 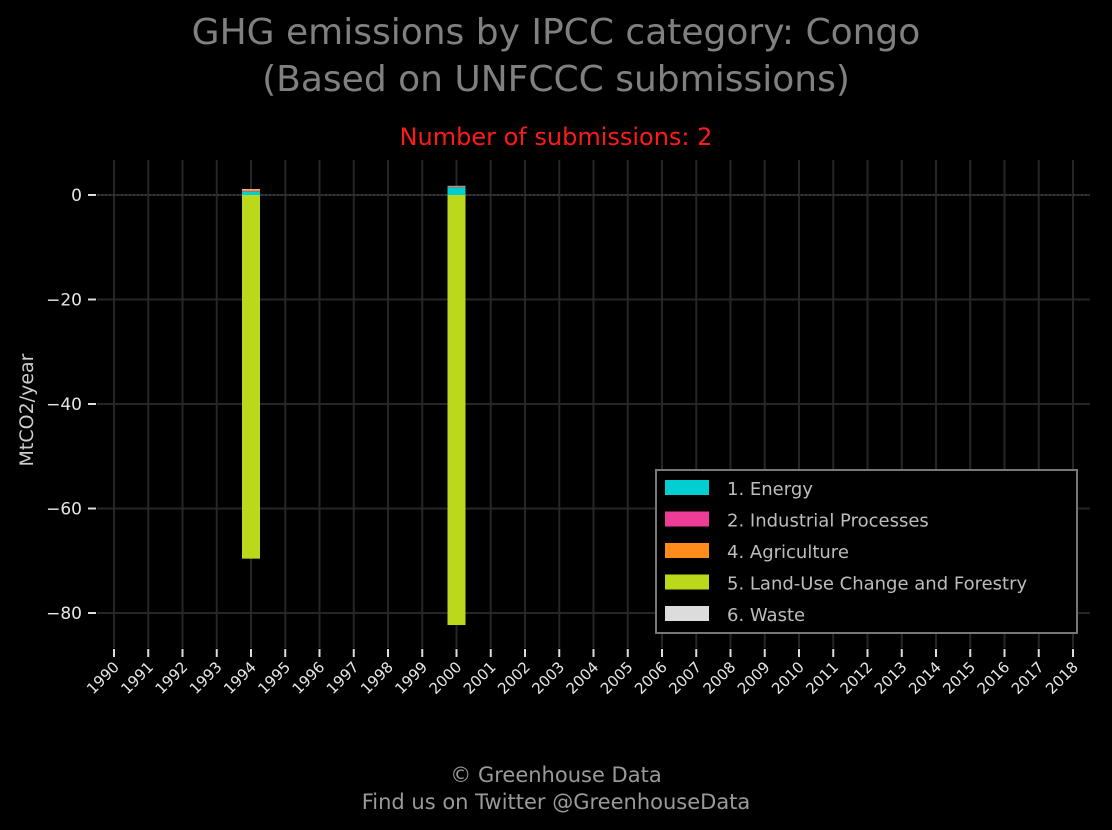 I want to click on chart-title: GHG emissions by IPCC category: Congo, so click(x=556, y=32).